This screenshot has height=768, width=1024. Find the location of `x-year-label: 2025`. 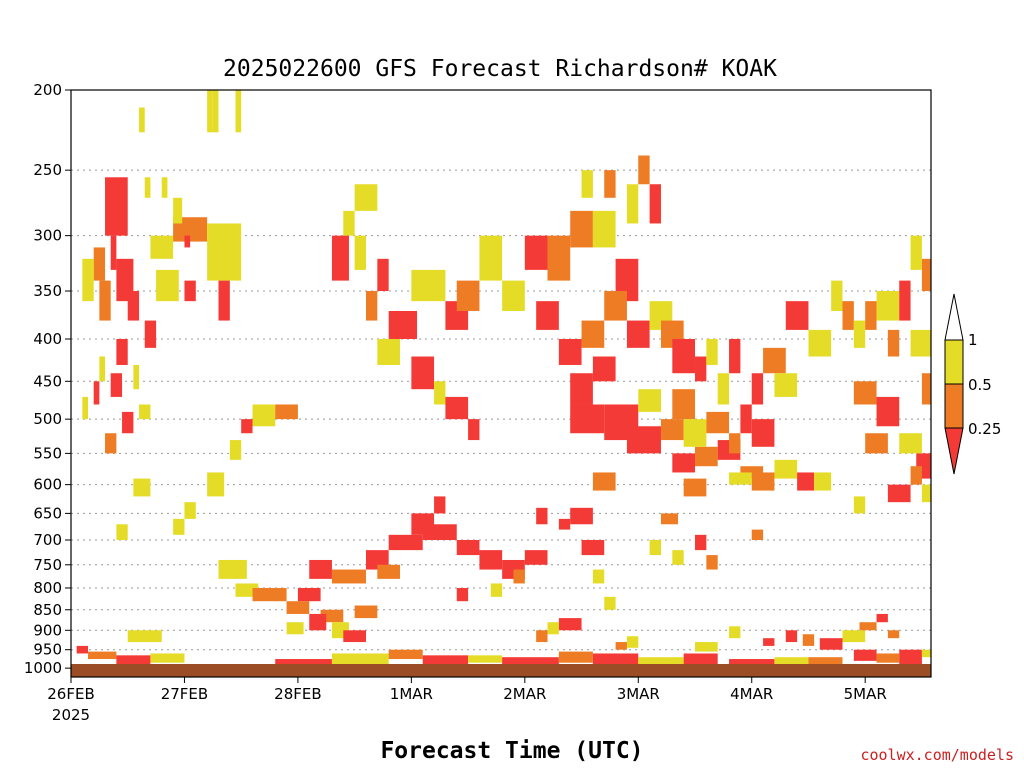

x-year-label: 2025 is located at coordinates (71, 715).